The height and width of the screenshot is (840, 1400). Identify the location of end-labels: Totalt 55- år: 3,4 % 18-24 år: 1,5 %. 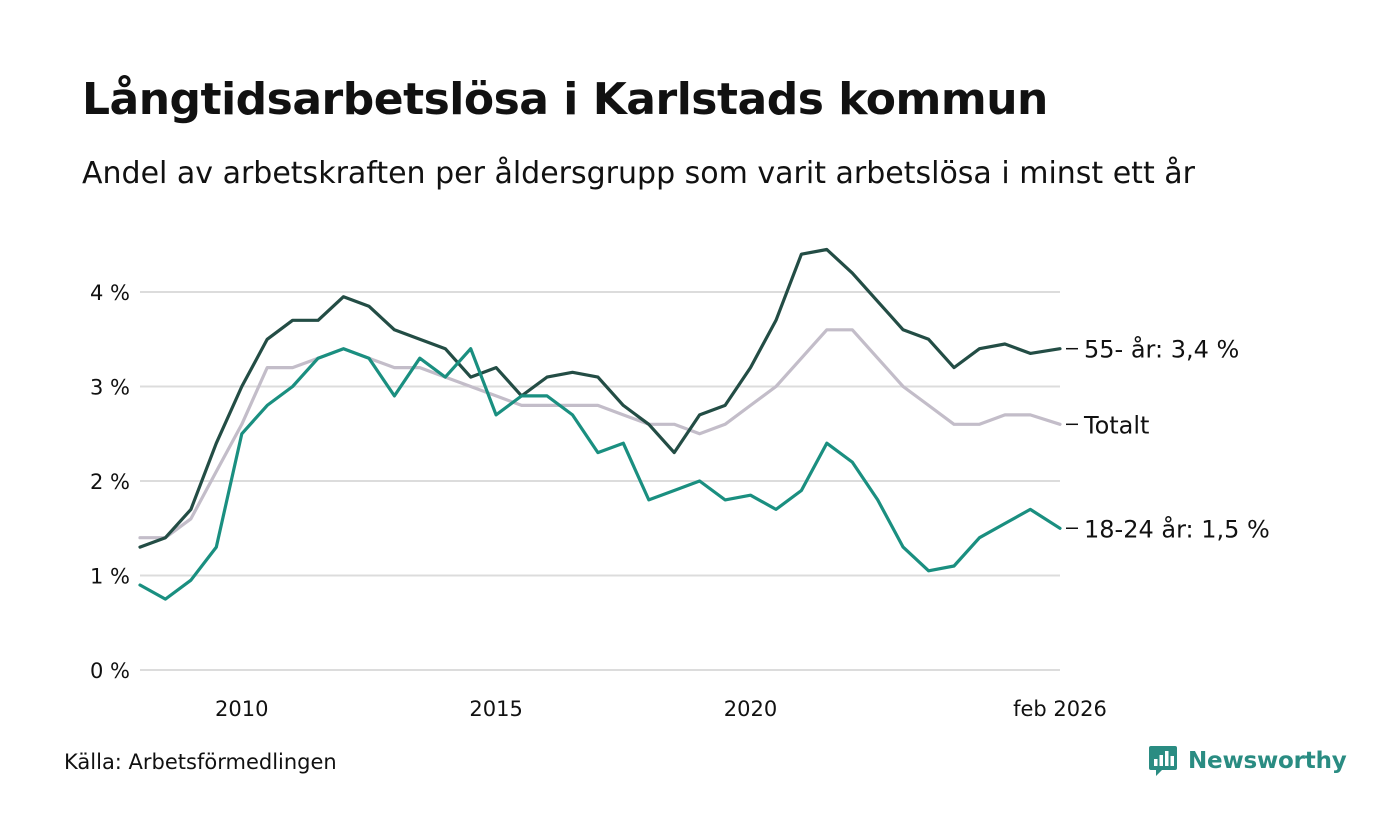
(1168, 439).